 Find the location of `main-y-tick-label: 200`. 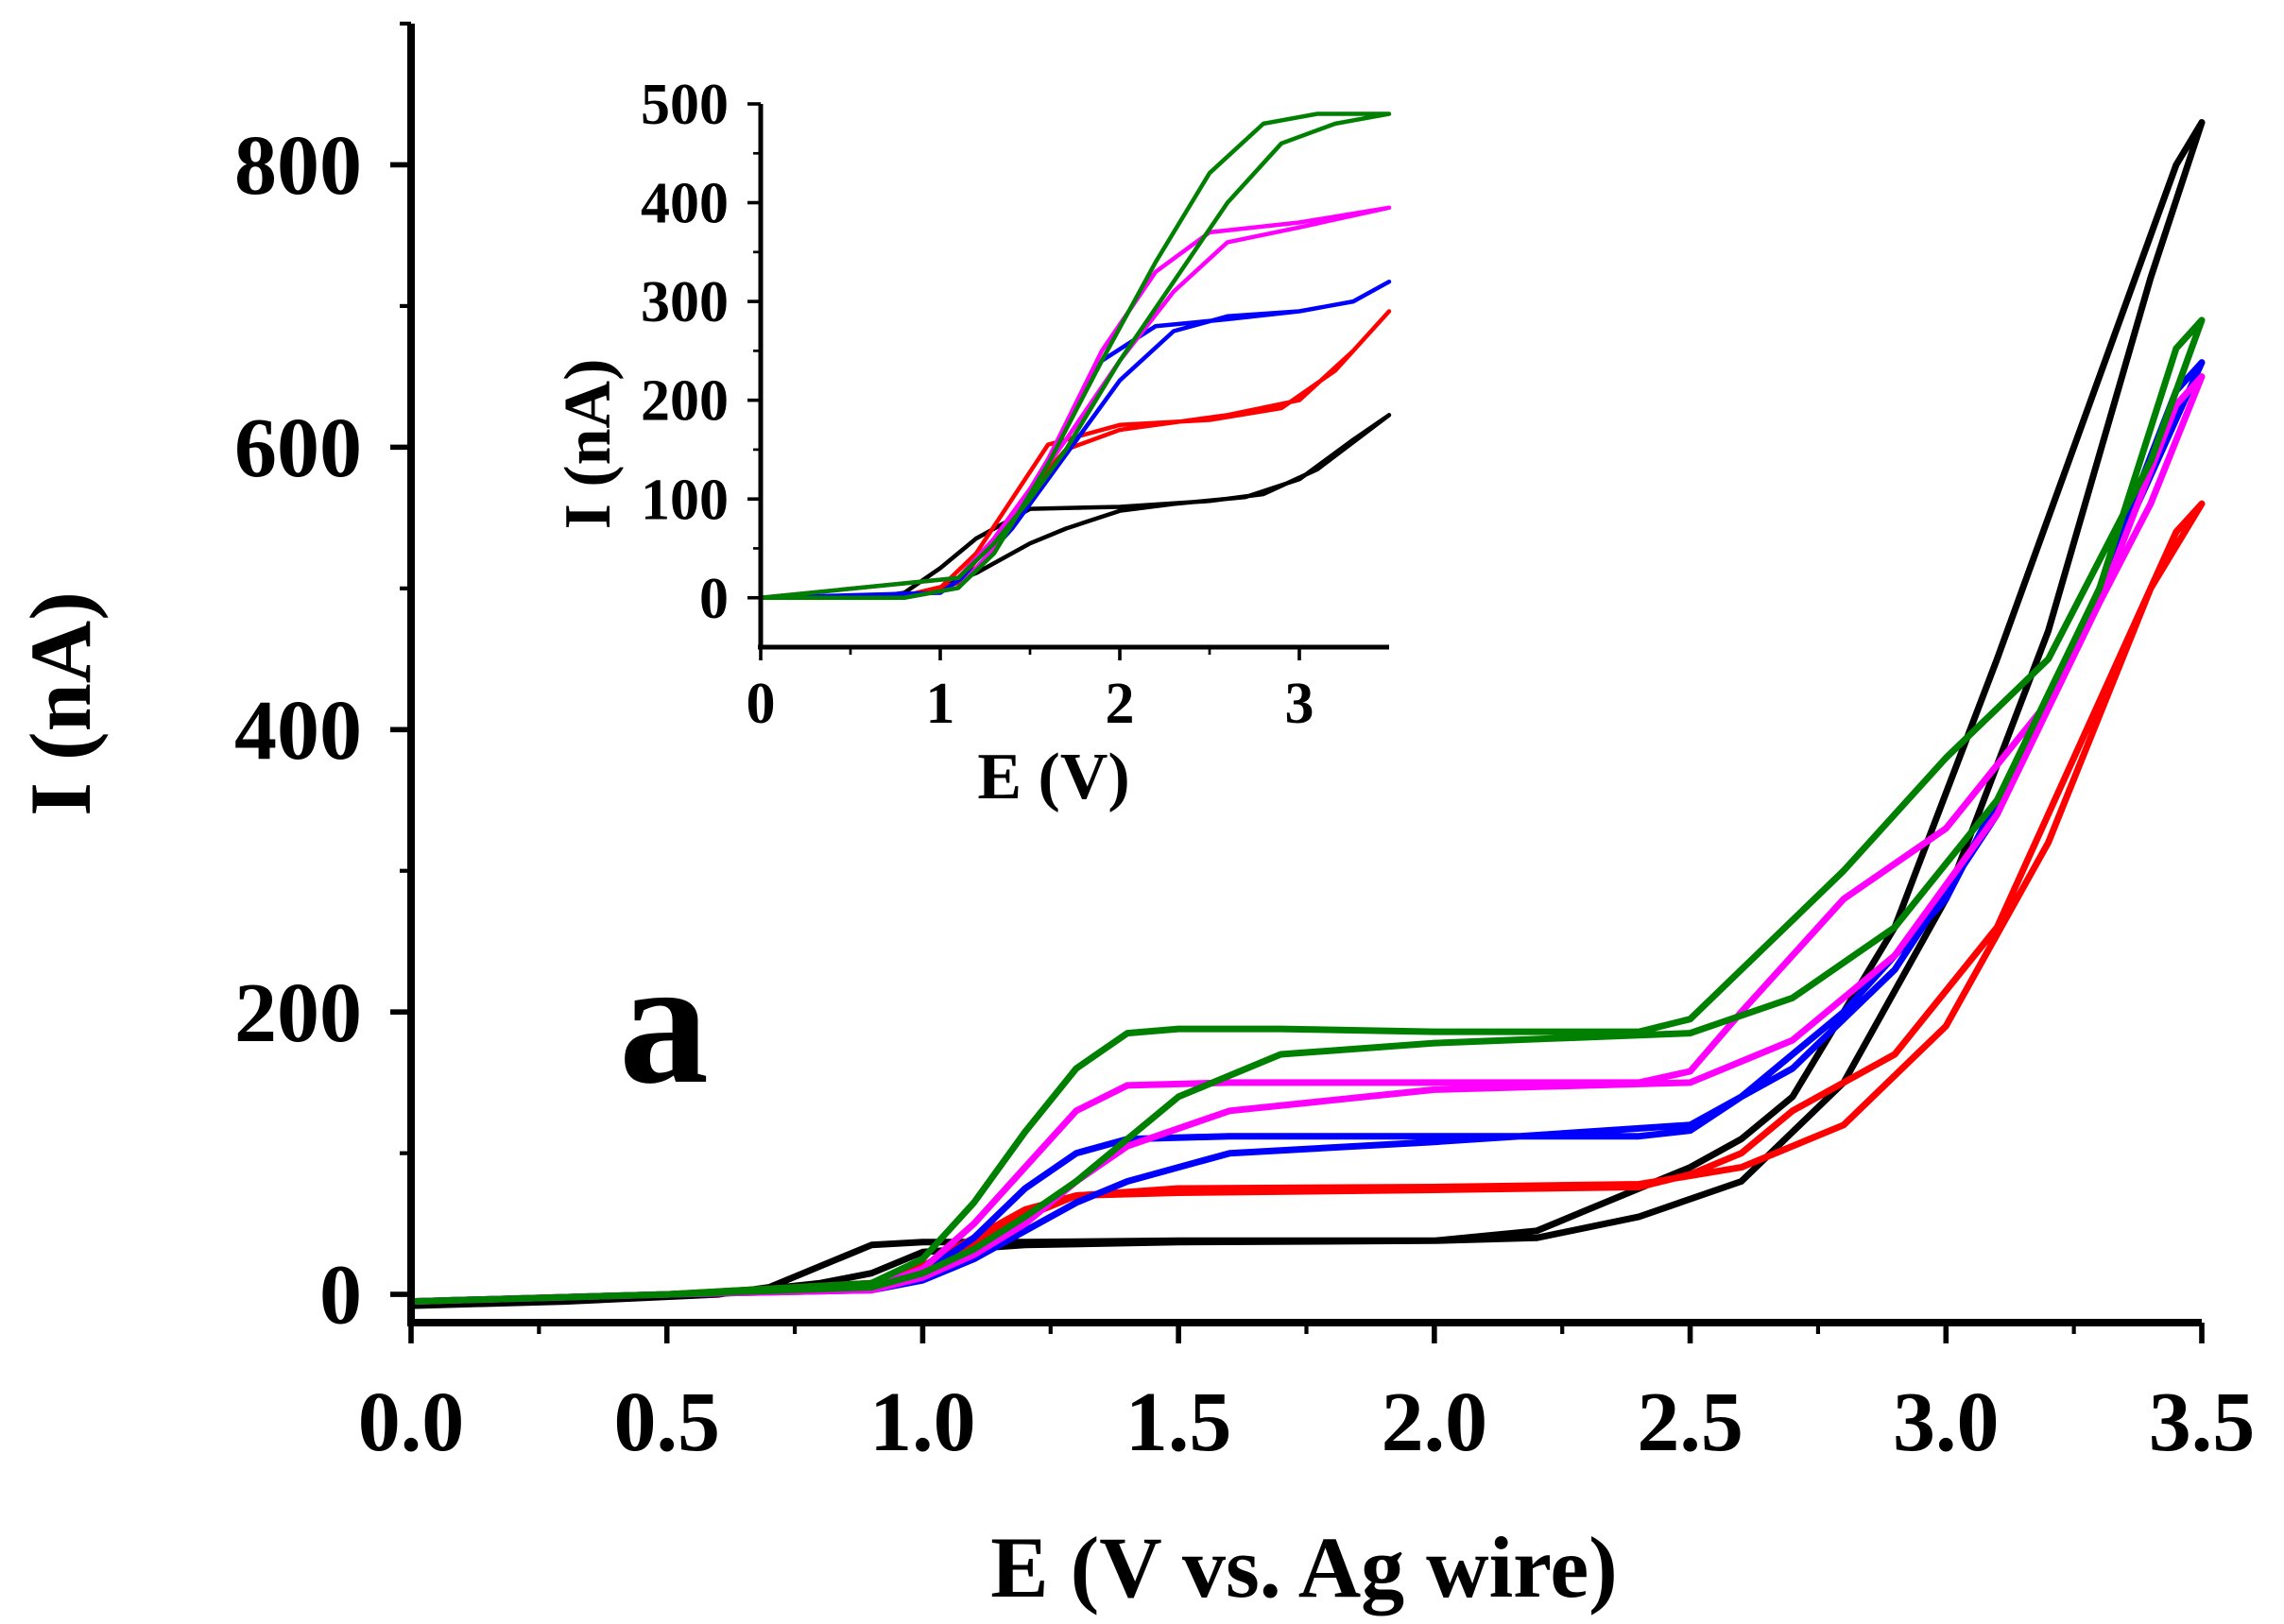

main-y-tick-label: 200 is located at coordinates (298, 1013).